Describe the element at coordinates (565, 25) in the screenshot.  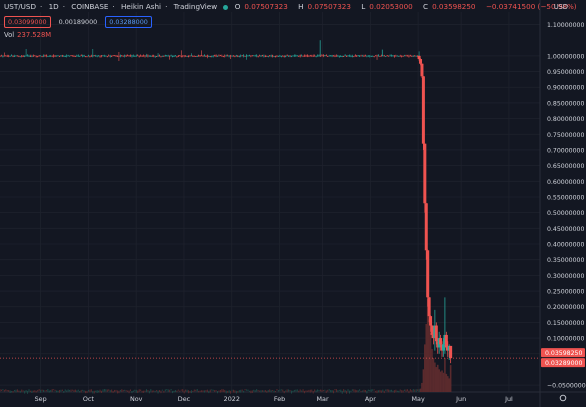
I see `price-tick-label: 1.10000000` at that location.